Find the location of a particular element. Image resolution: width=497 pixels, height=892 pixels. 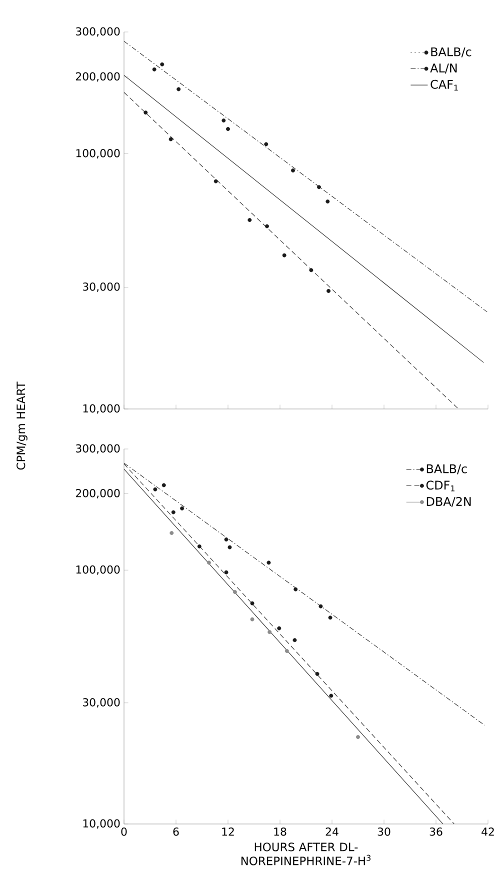

x-tick-label: 6 is located at coordinates (176, 832).